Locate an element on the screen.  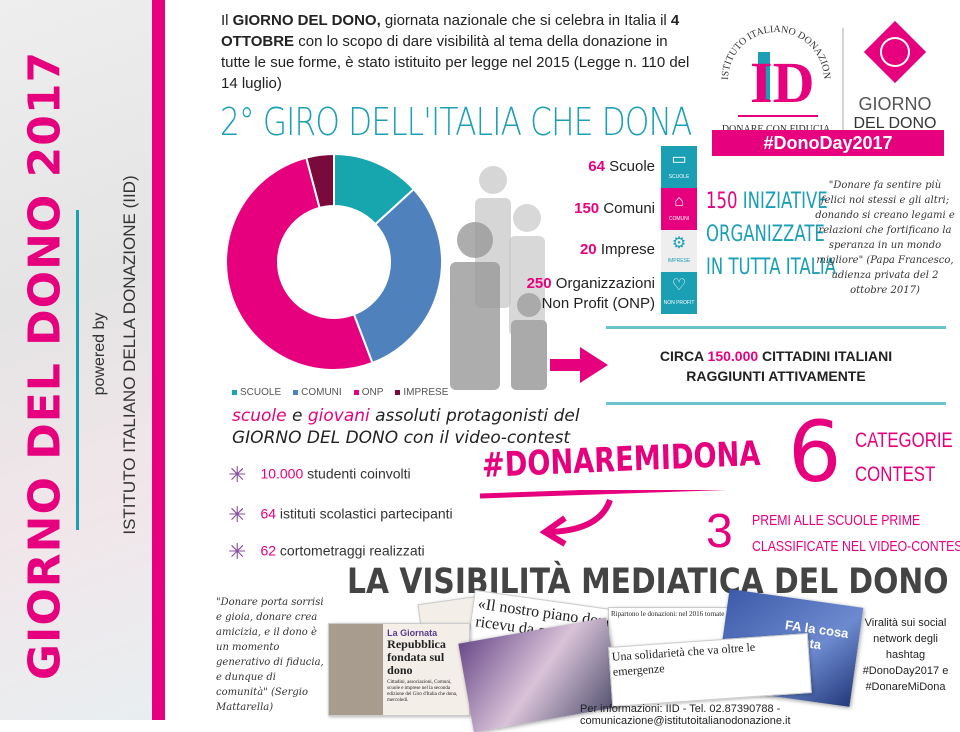
bullet-cortometraggi: ✳ 62 cortometraggi realizzati is located at coordinates (326, 551).